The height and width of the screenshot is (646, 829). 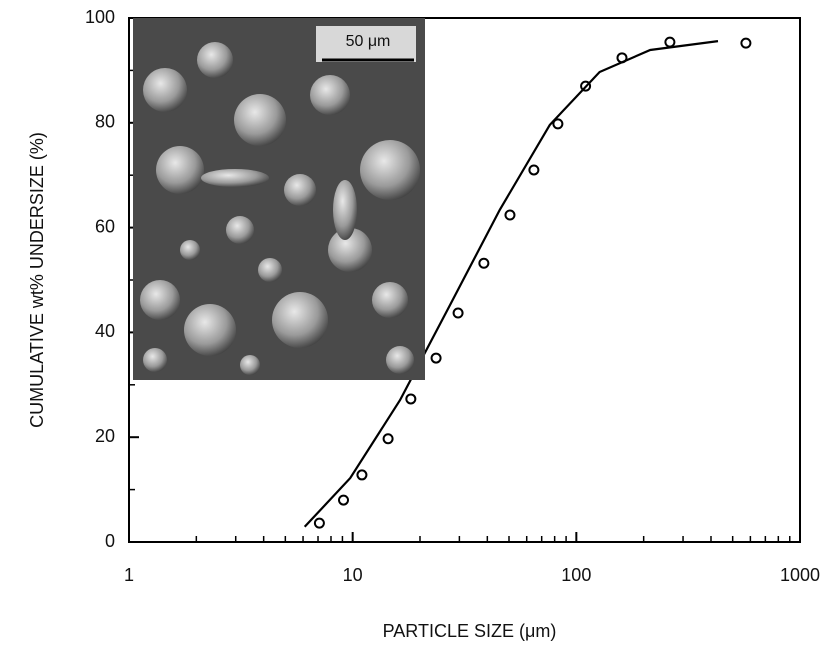 What do you see at coordinates (110, 541) in the screenshot?
I see `y-tick-label: 0` at bounding box center [110, 541].